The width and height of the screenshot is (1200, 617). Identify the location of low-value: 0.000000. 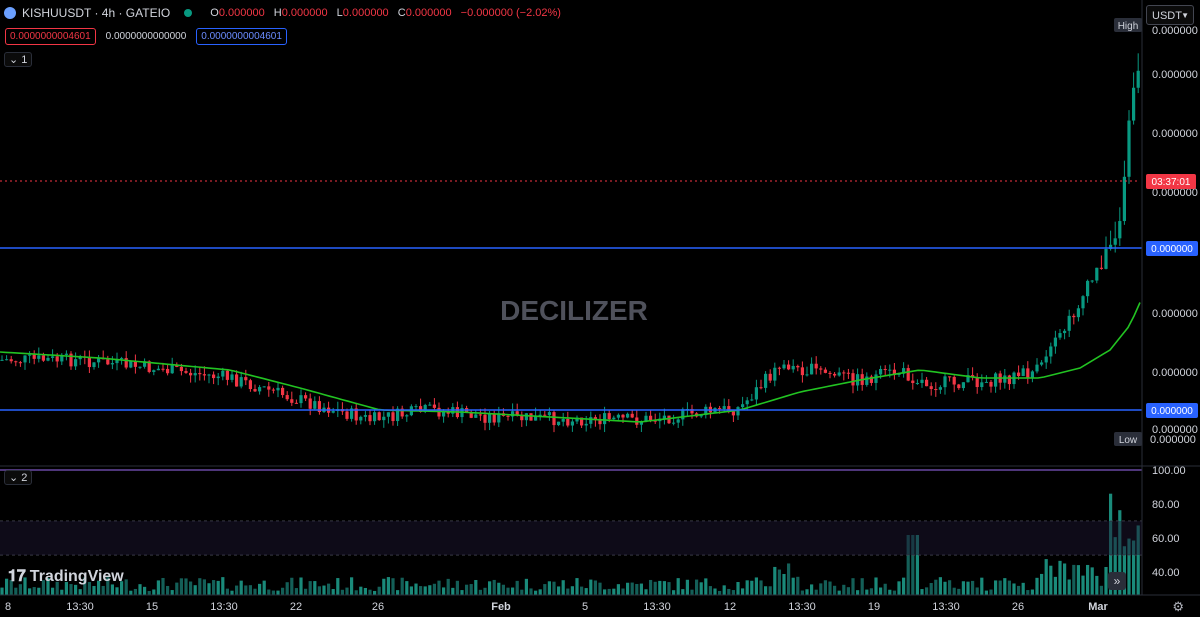
(1173, 440).